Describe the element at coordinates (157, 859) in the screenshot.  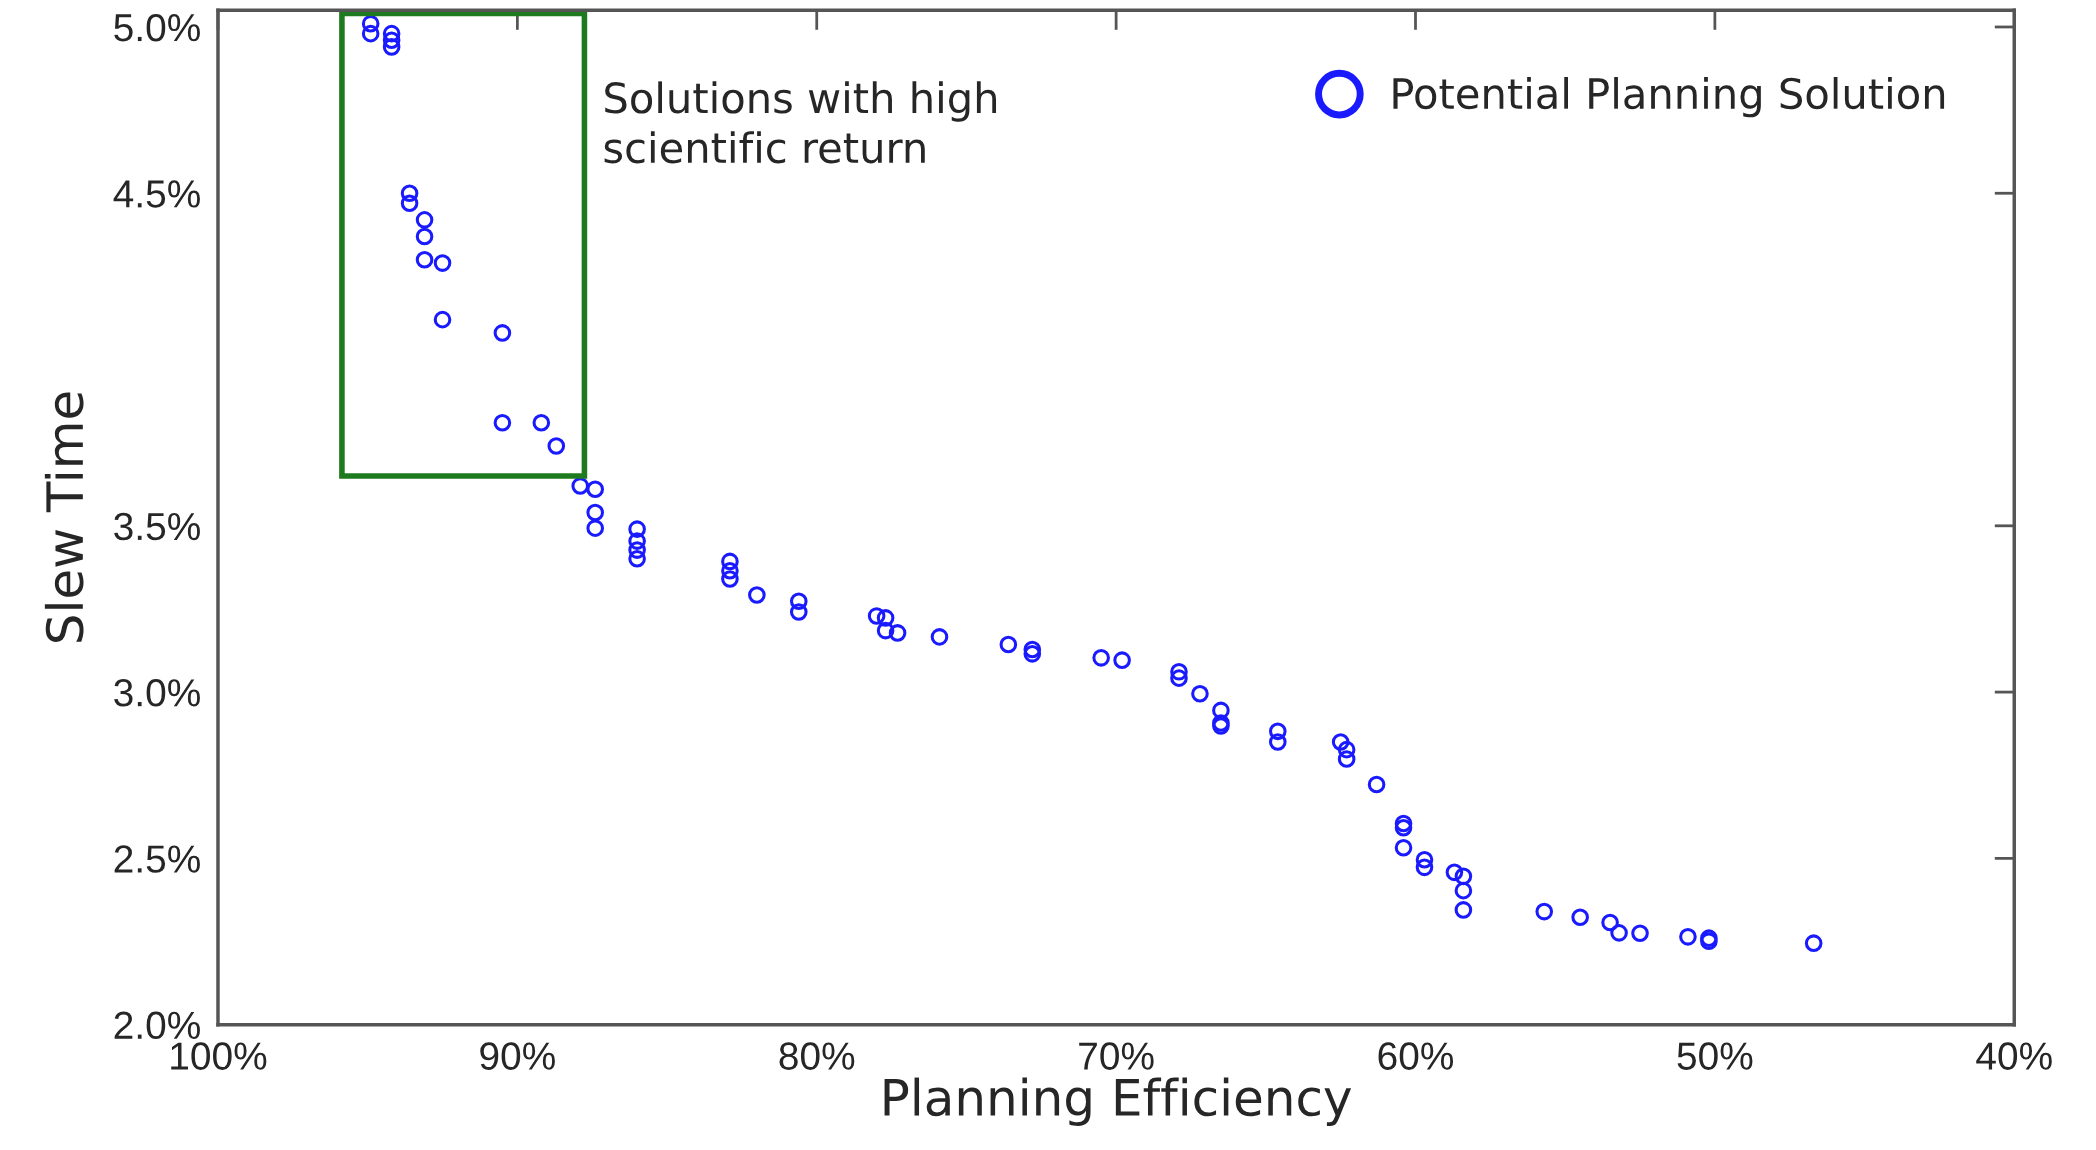
I see `y-tick-label: 2.5%` at that location.